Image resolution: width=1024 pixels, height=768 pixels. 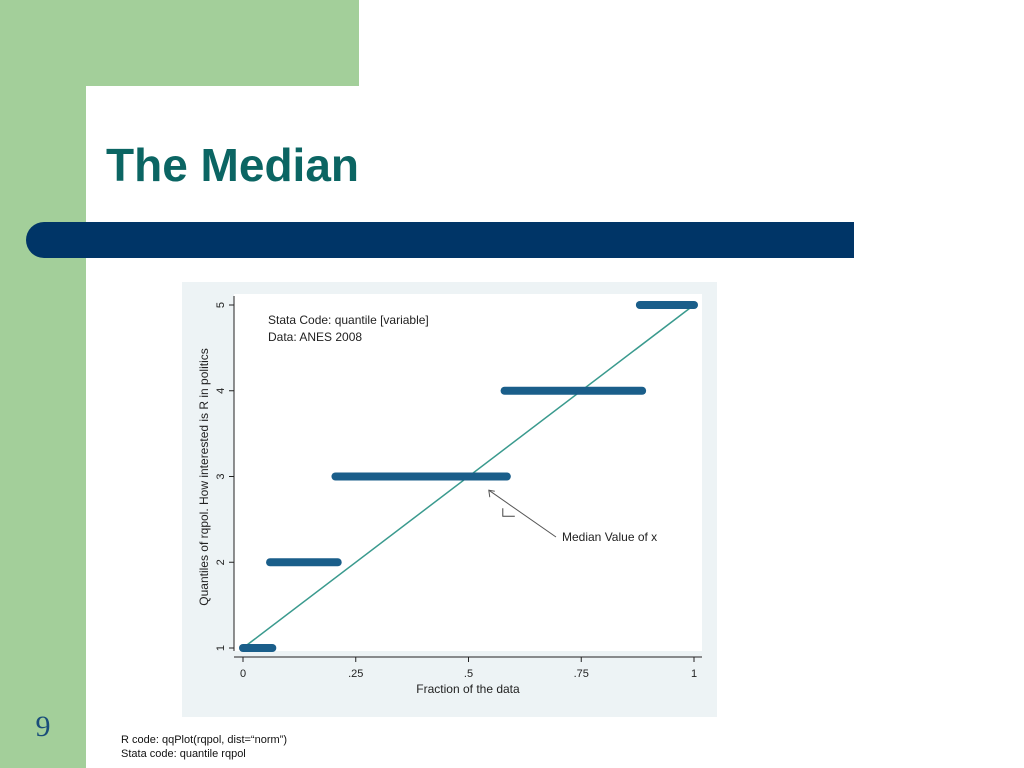 What do you see at coordinates (243, 674) in the screenshot?
I see `x-tick-label: 0` at bounding box center [243, 674].